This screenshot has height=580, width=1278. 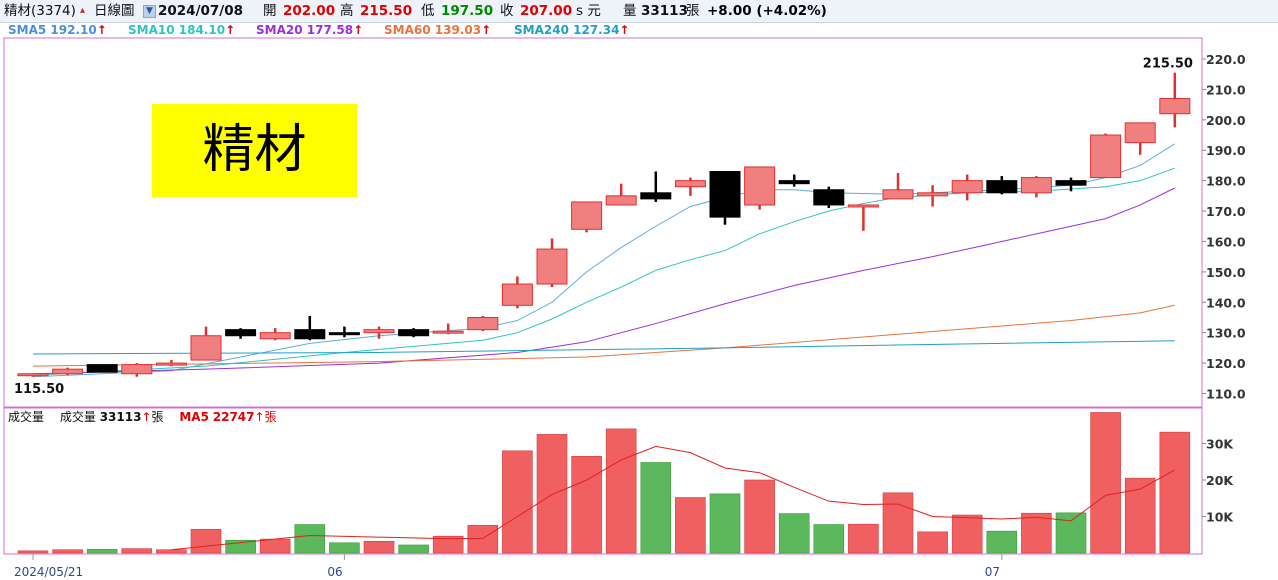 I want to click on currency-unit: s 元, so click(x=588, y=11).